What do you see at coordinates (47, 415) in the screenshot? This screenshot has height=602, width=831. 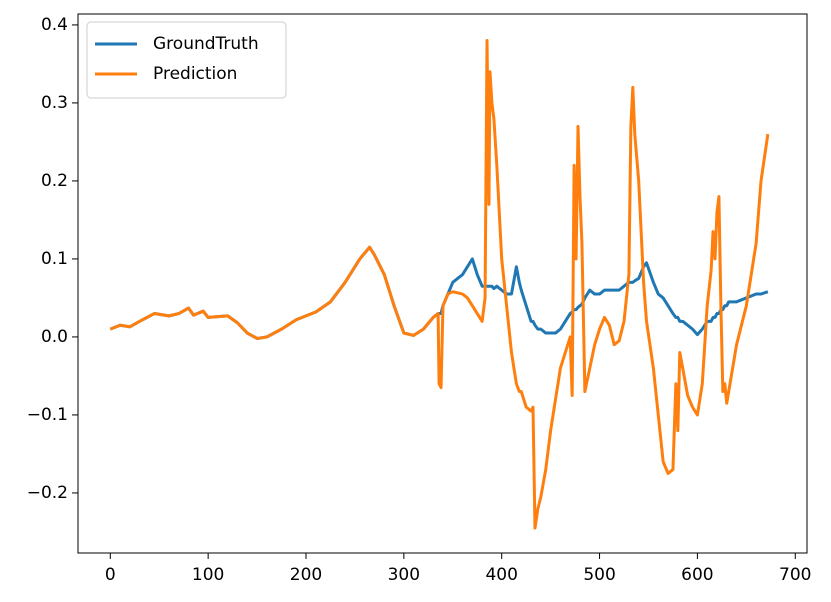 I see `y-tick-label: −0.1` at bounding box center [47, 415].